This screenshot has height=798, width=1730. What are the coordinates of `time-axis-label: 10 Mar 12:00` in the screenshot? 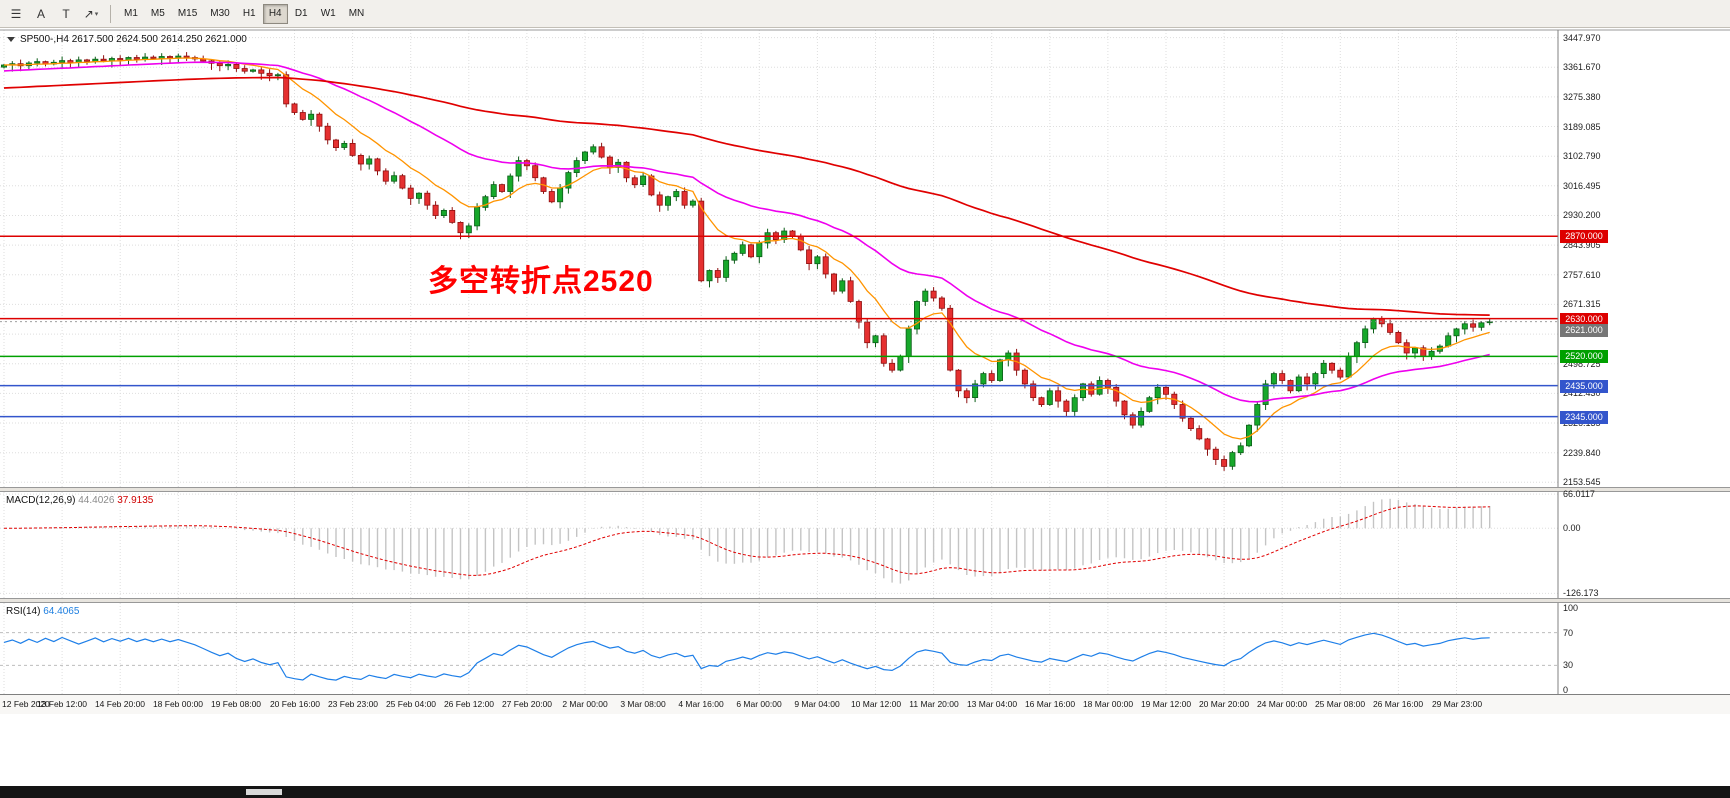 It's located at (876, 704).